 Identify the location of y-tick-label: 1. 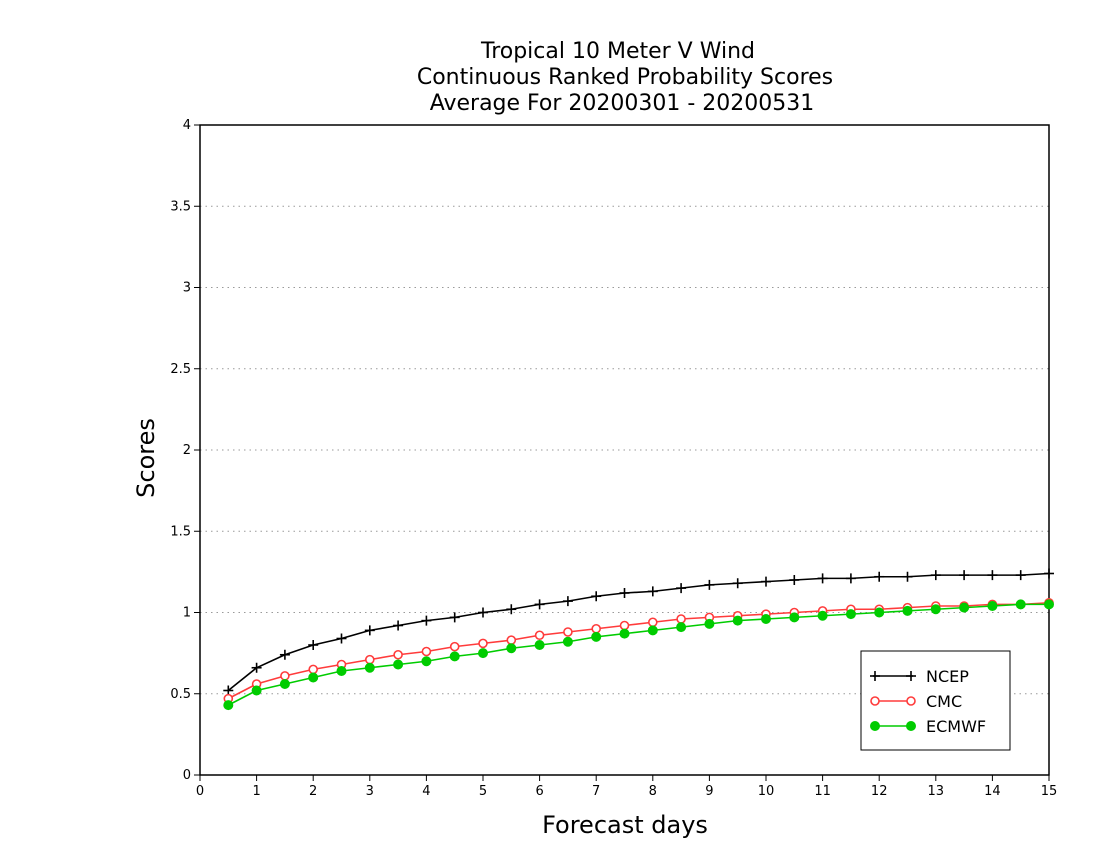
(187, 613).